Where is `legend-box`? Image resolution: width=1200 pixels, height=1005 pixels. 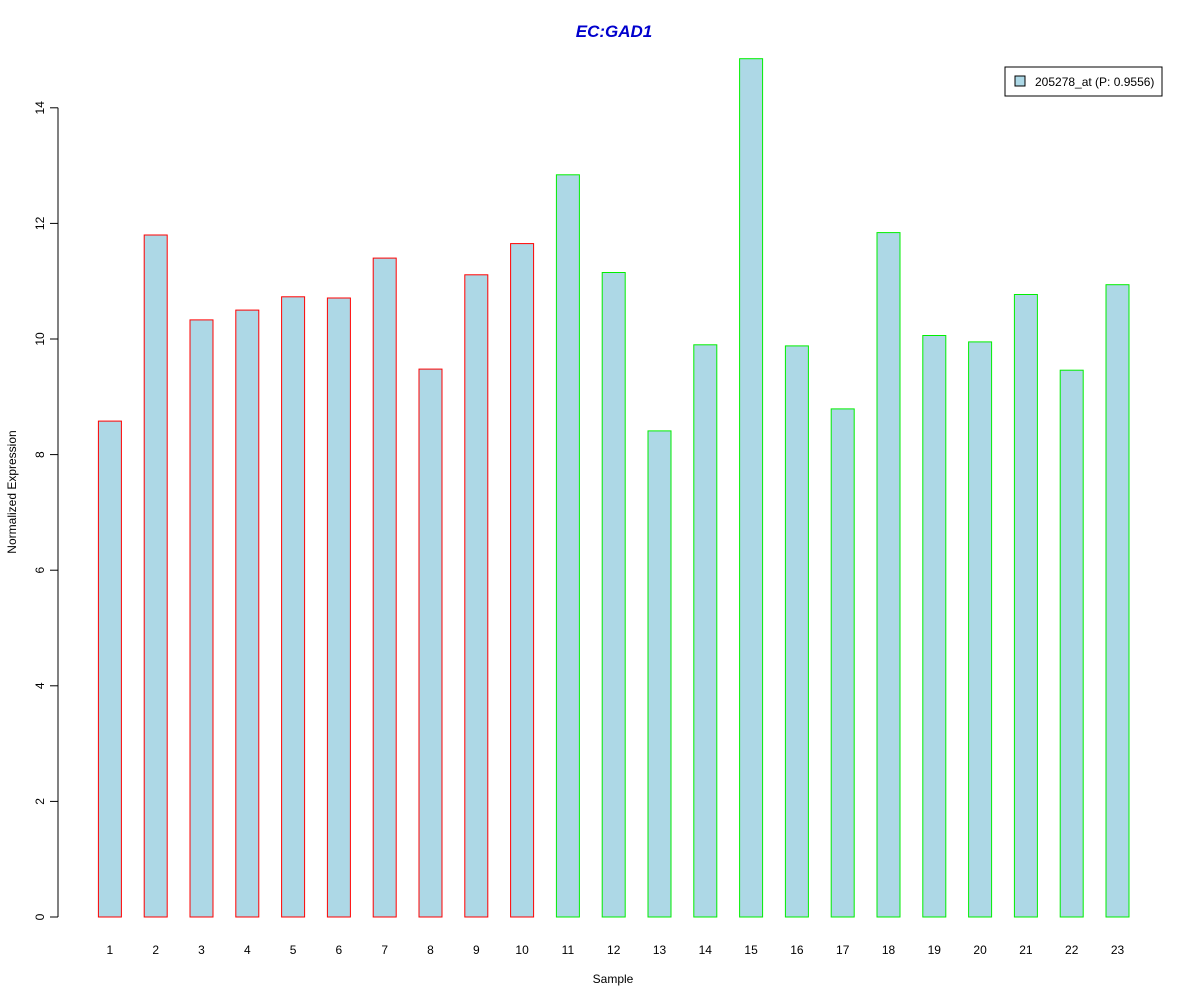 legend-box is located at coordinates (1083, 81).